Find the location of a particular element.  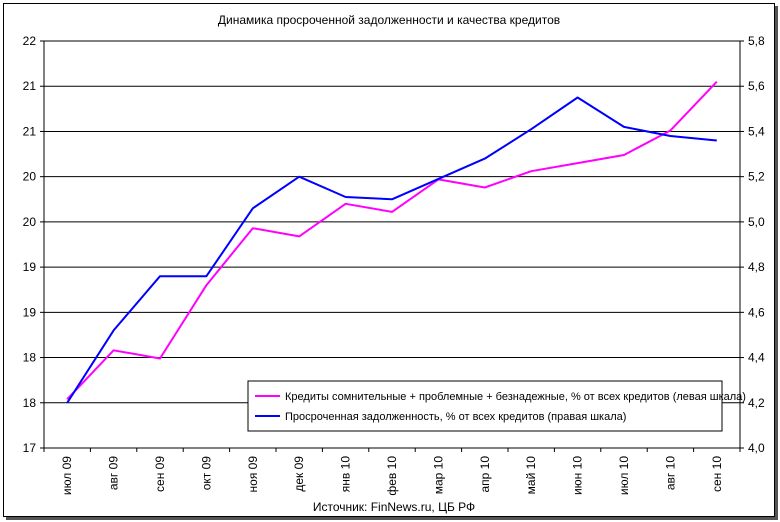

x-tick-label: июл 10 is located at coordinates (624, 475).